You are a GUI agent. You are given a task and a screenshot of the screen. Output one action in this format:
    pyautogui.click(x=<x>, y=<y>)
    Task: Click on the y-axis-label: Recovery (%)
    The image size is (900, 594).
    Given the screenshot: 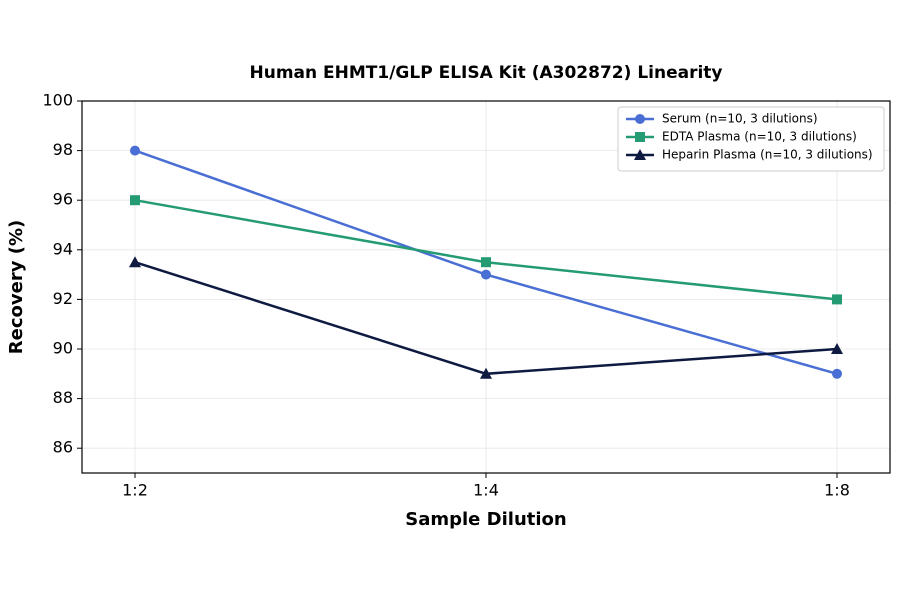 What is the action you would take?
    pyautogui.click(x=16, y=287)
    